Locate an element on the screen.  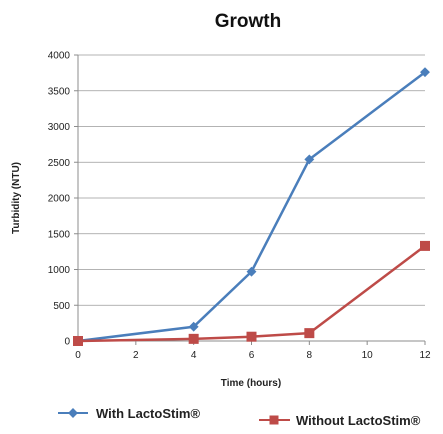
y-tick-label: 1000 is located at coordinates (59, 270).